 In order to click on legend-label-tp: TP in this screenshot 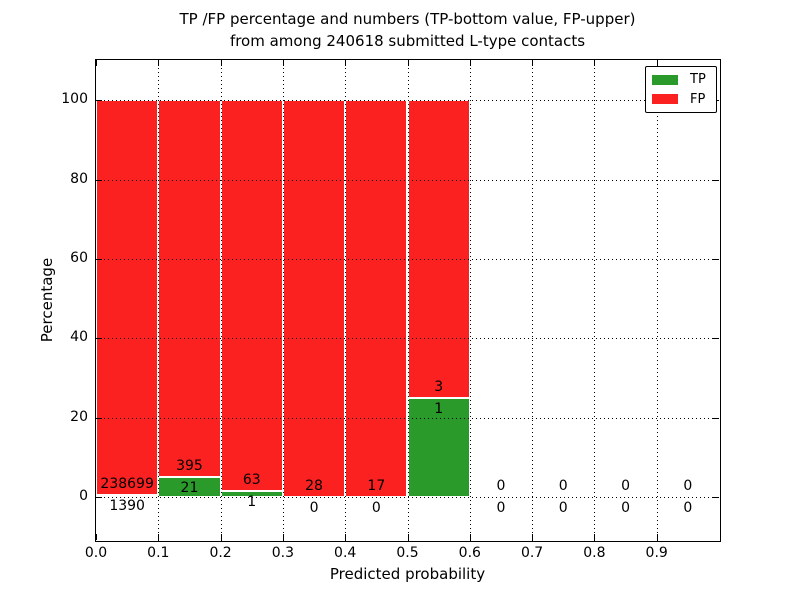, I will do `click(698, 80)`.